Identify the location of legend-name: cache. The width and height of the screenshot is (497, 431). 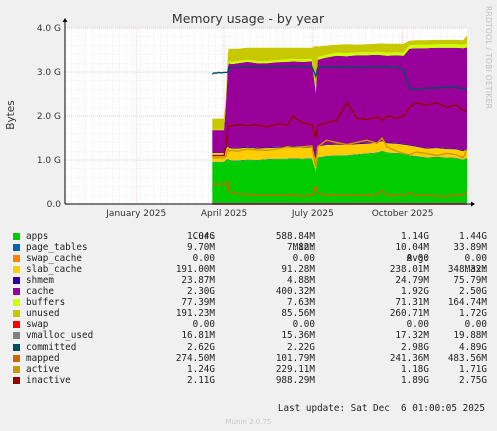
(40, 292).